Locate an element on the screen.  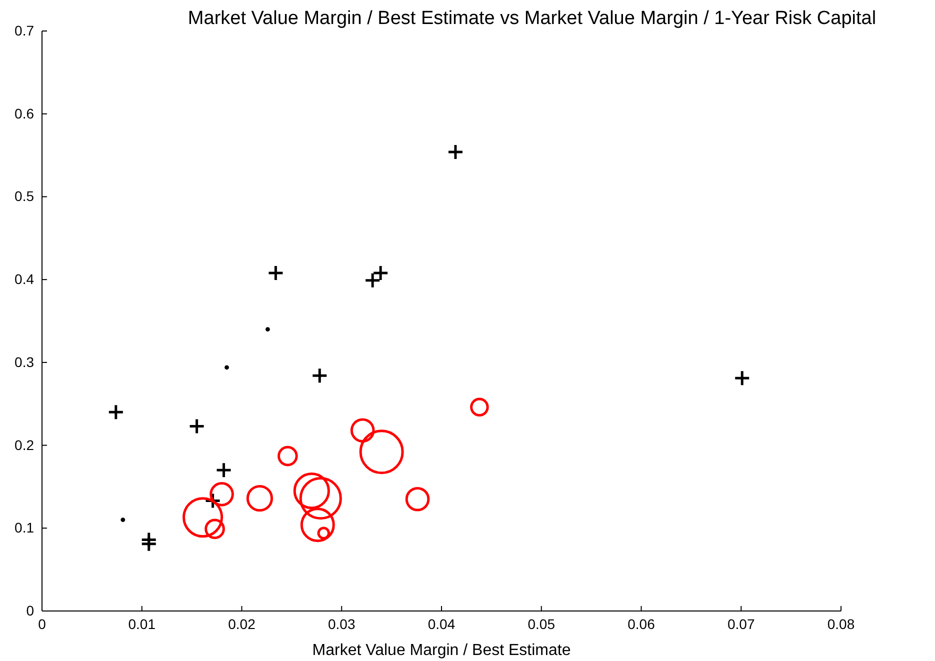
chart-title: Market Value Margin / Best Estimate vs Market Value Margin / 1-Year Risk Capital is located at coordinates (532, 18).